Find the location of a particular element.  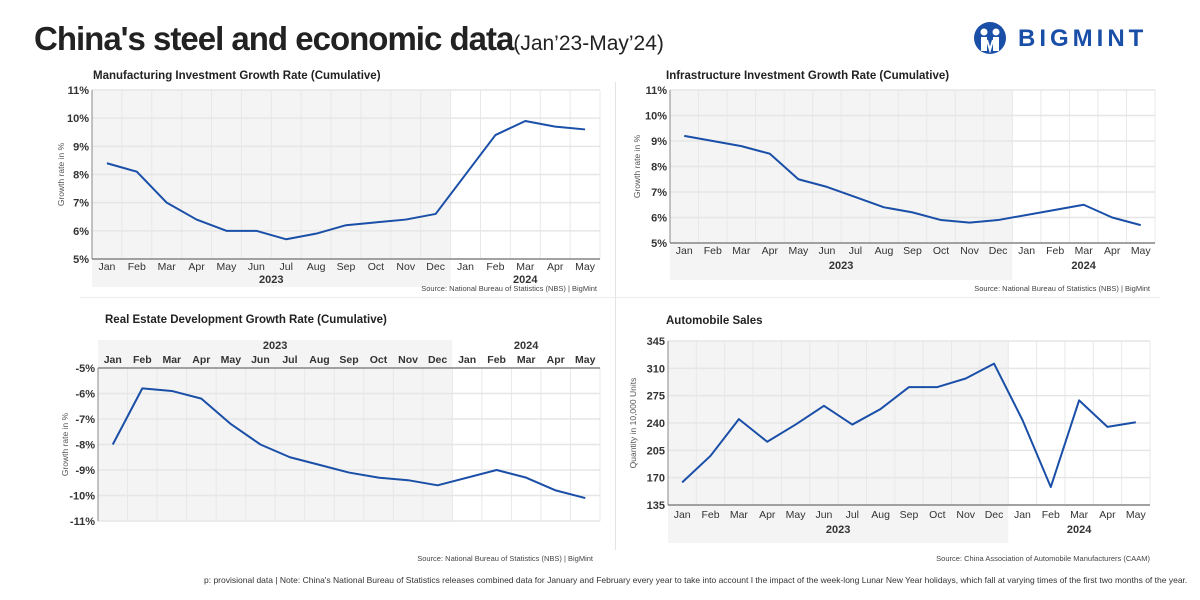

y-tick-label: -6% is located at coordinates (85, 395).